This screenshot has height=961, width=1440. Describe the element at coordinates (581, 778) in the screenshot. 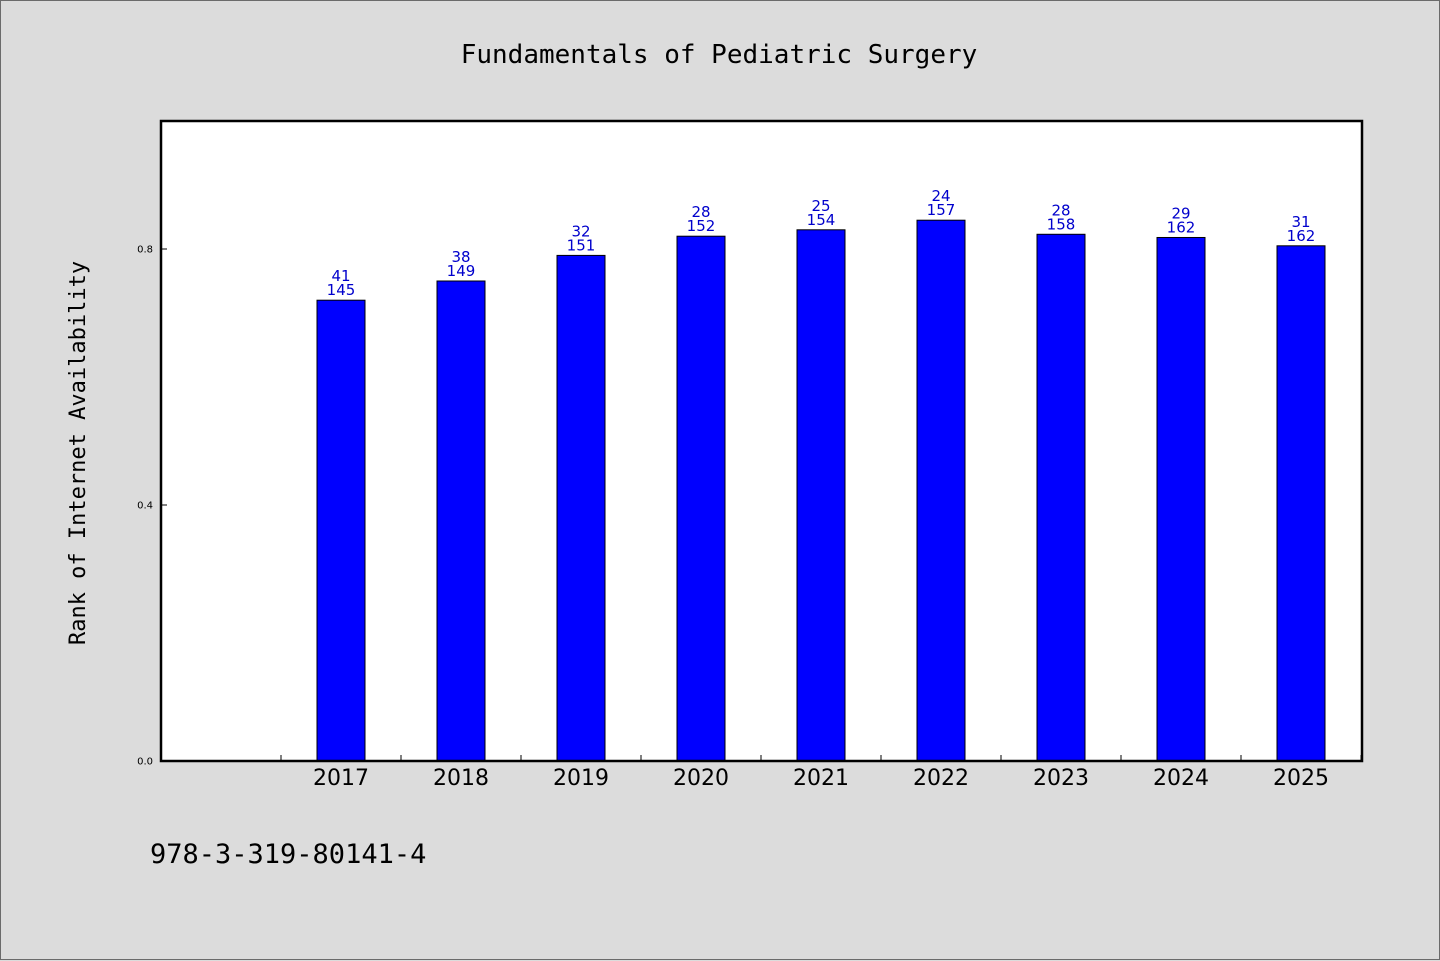

I see `x-tick-label: 2019` at that location.